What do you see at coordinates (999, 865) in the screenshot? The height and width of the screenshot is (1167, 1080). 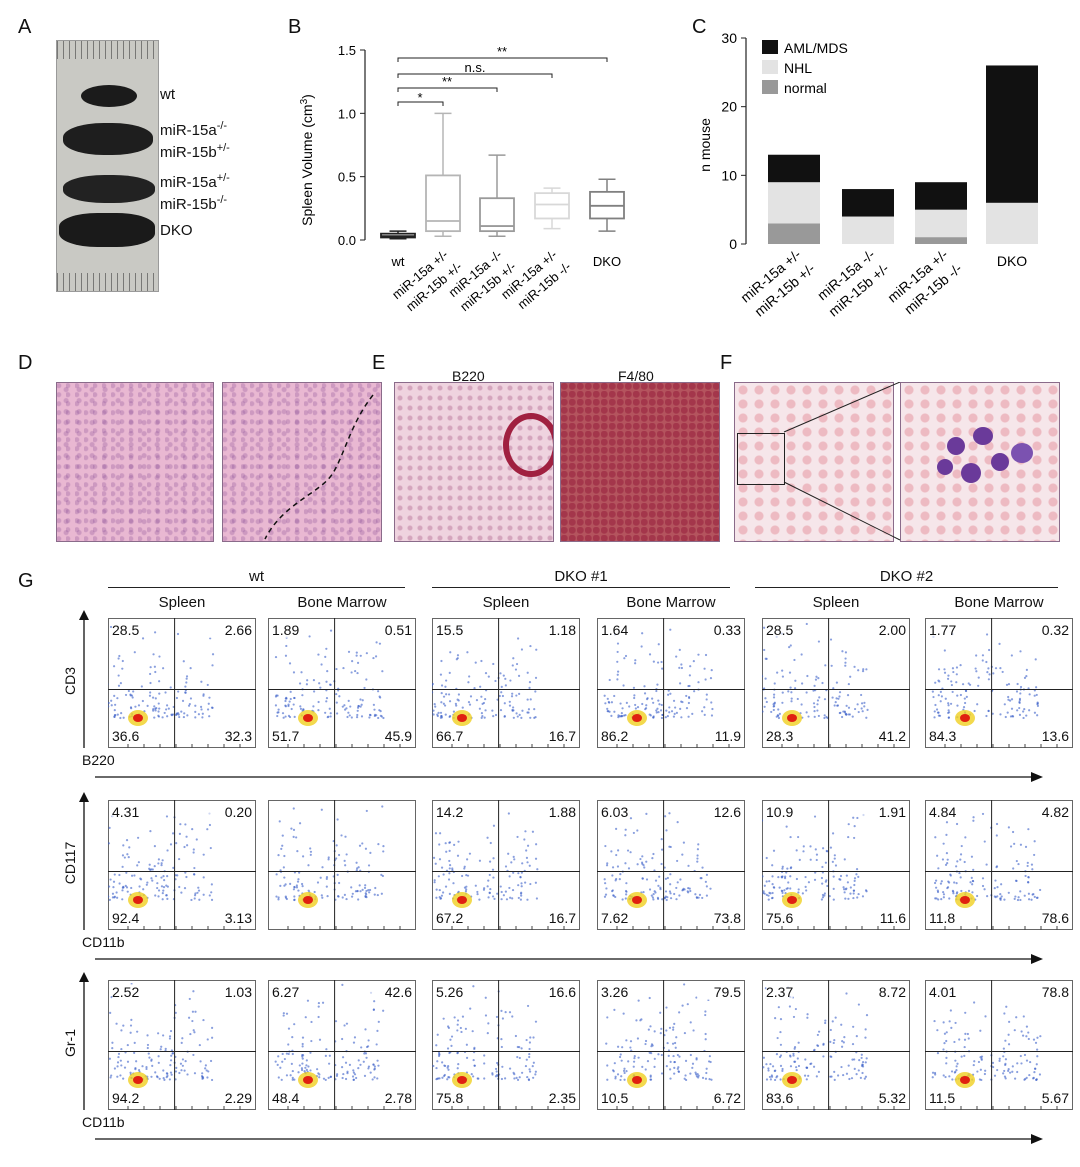 I see `flow-plot` at bounding box center [999, 865].